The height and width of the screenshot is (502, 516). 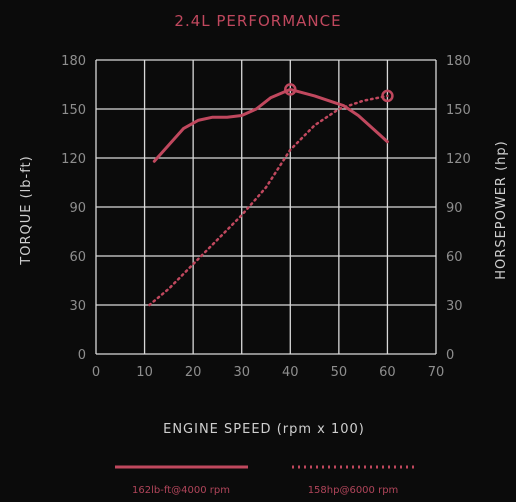 I want to click on y-tick-label-right: 120, so click(x=458, y=159).